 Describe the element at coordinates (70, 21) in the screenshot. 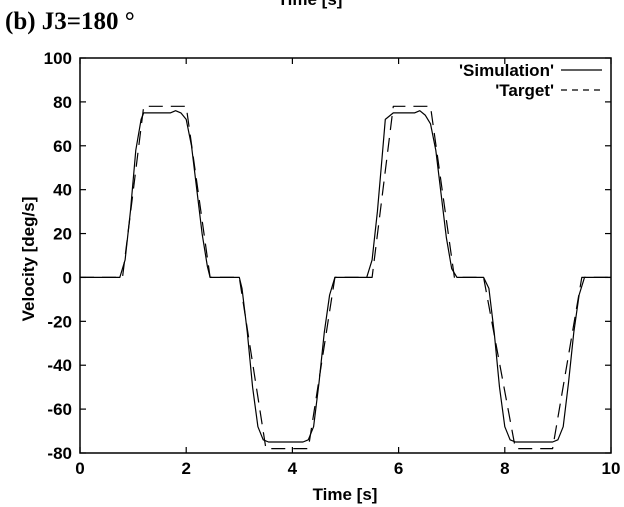

I see `panel-label: (b) J3=180 °` at that location.